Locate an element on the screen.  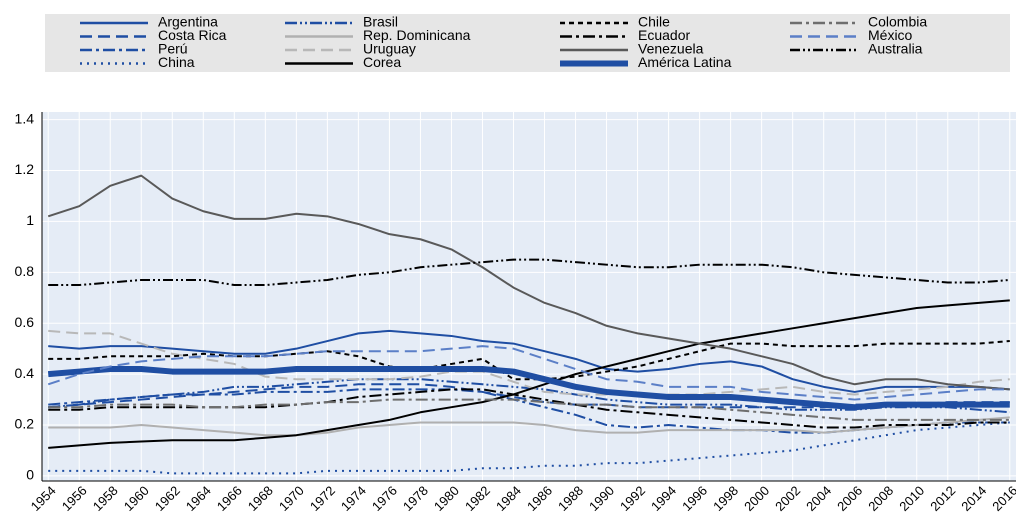
y-tick-label: 1.4 is located at coordinates (25, 118).